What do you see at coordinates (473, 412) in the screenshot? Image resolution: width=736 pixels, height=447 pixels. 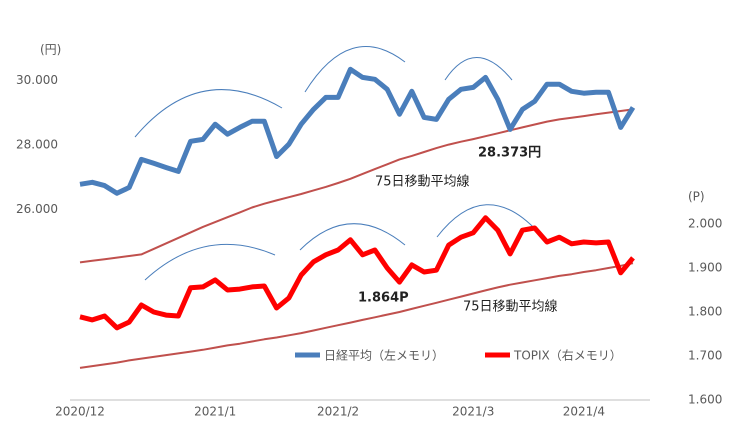 I see `x-tick-label: 2021/3` at bounding box center [473, 412].